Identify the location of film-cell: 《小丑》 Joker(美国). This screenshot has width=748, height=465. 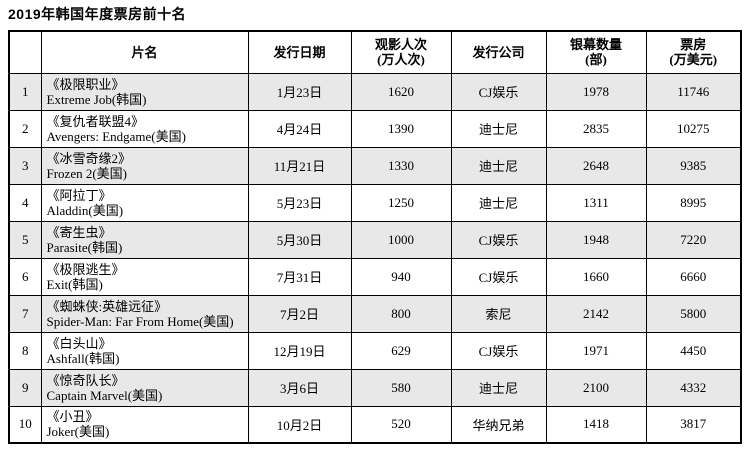
(144, 424).